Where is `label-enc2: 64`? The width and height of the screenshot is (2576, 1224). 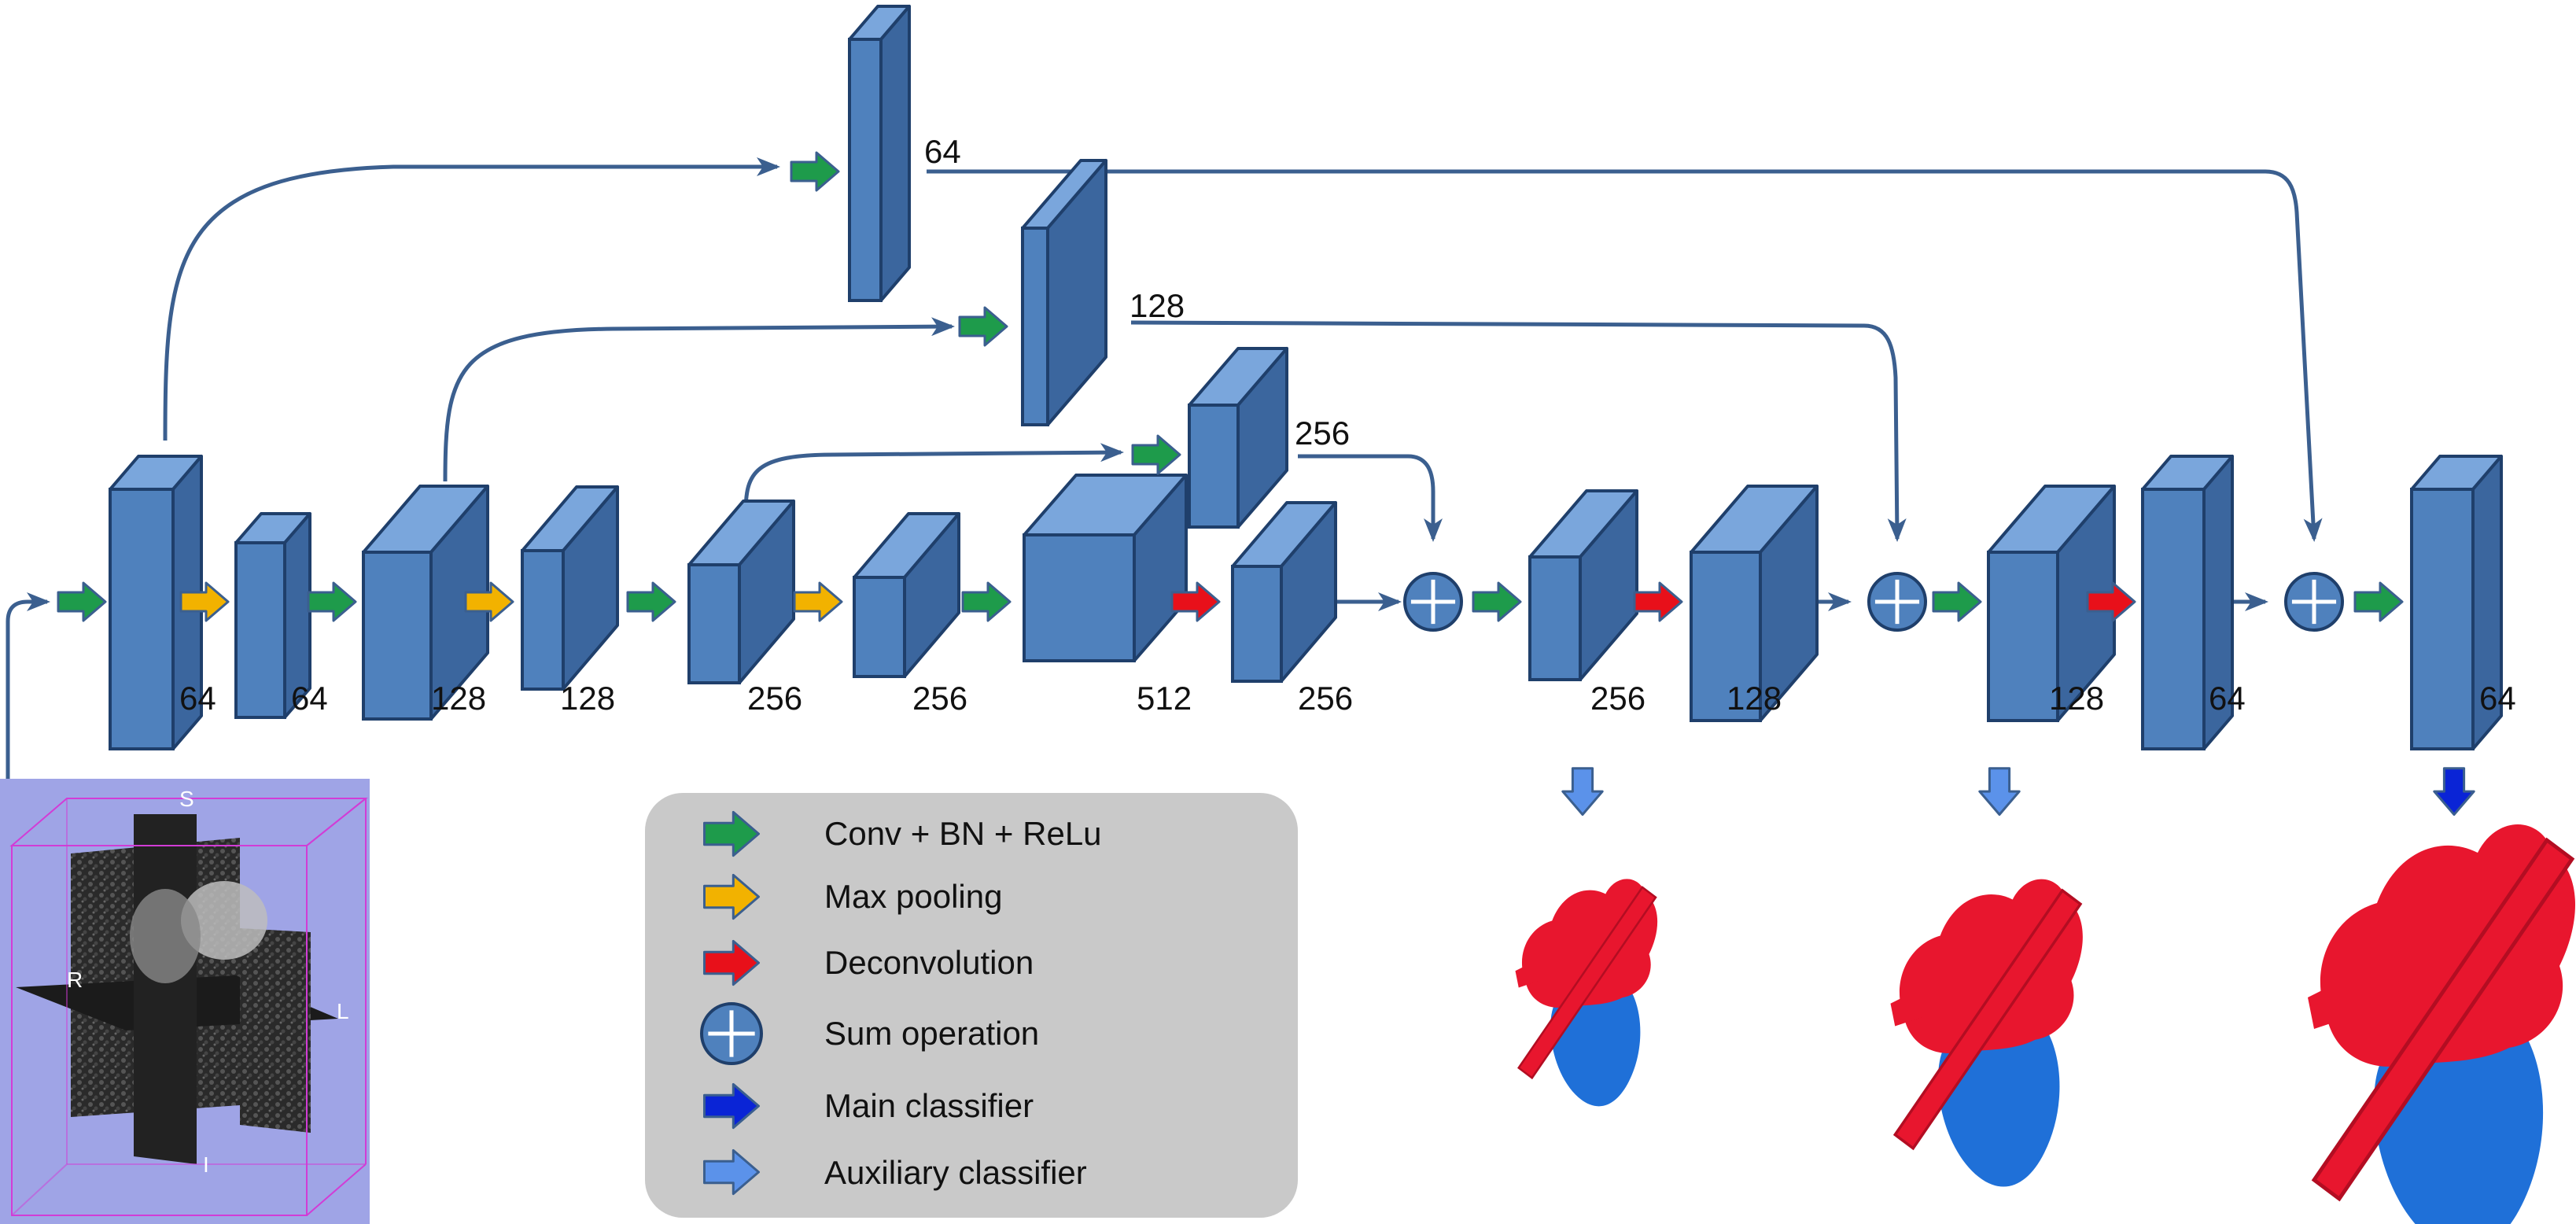
label-enc2: 64 is located at coordinates (309, 698).